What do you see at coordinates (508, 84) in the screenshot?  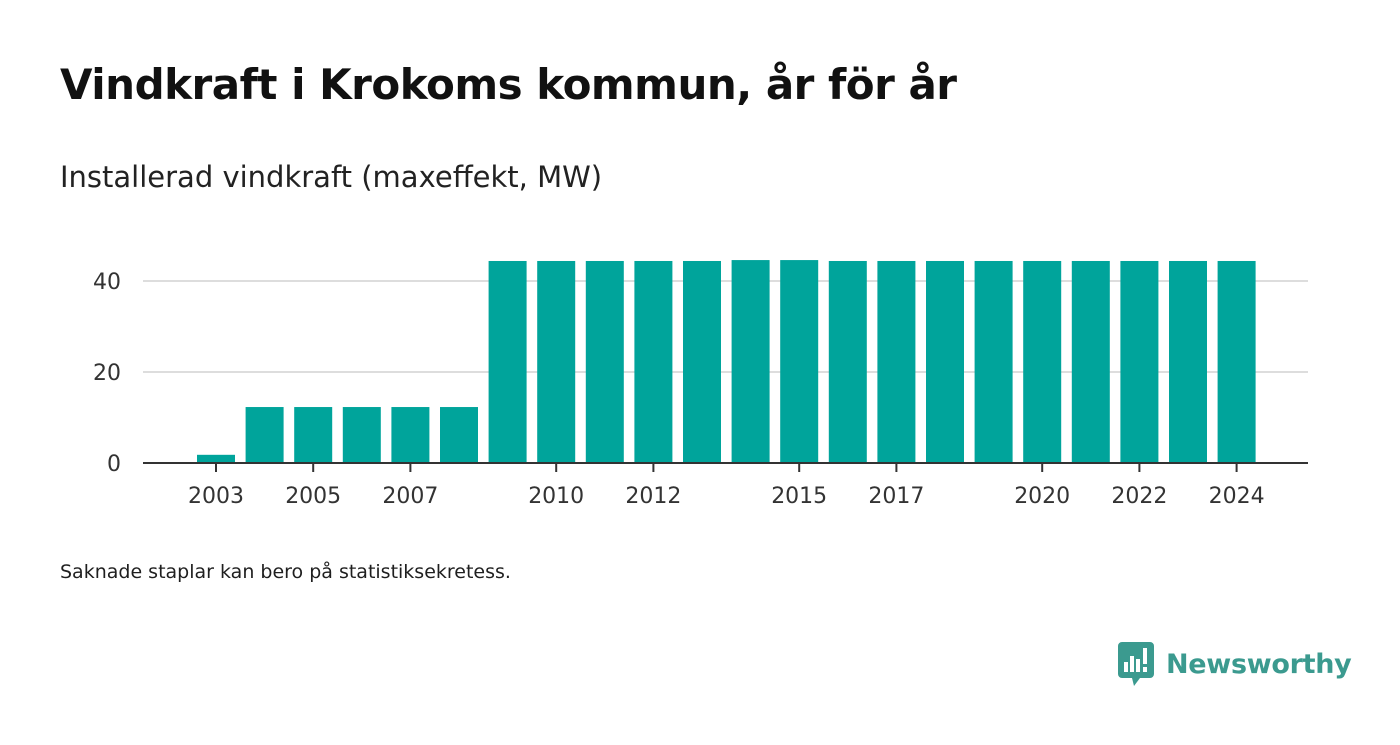 I see `chart-title: Vindkraft i Krokoms kommun, år för år` at bounding box center [508, 84].